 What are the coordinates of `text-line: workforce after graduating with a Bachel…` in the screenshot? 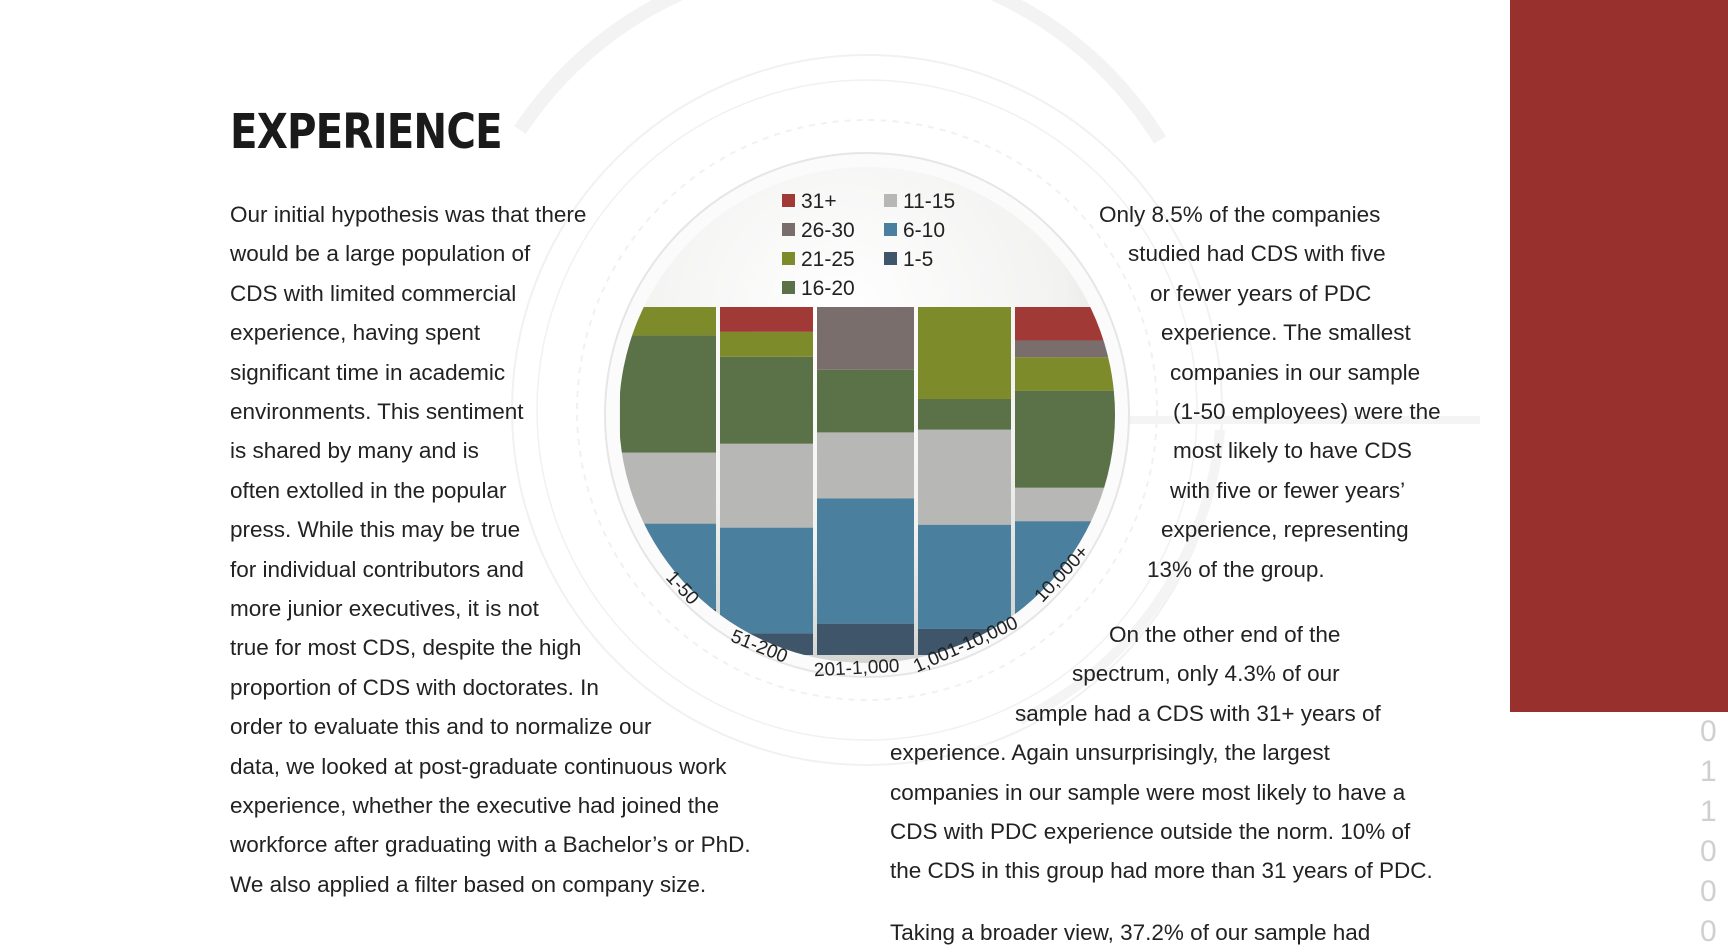 It's located at (490, 845).